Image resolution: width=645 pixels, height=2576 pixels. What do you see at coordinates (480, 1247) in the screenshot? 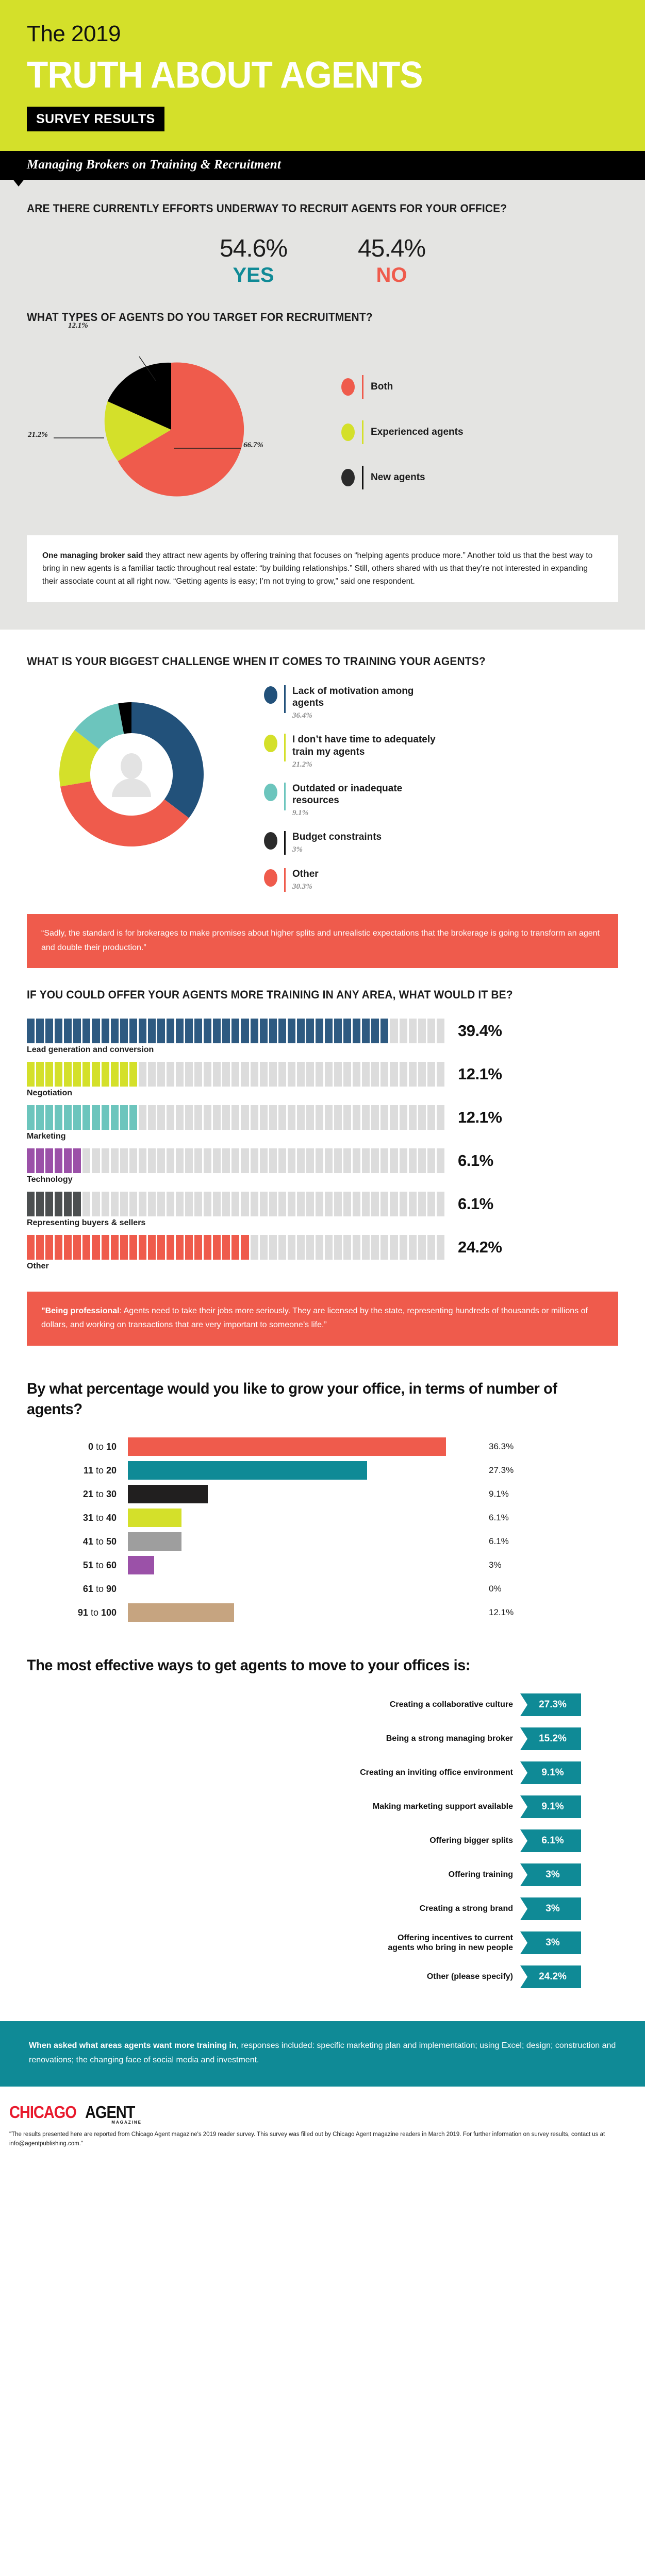
I see `bar-percent: 24.2%` at bounding box center [480, 1247].